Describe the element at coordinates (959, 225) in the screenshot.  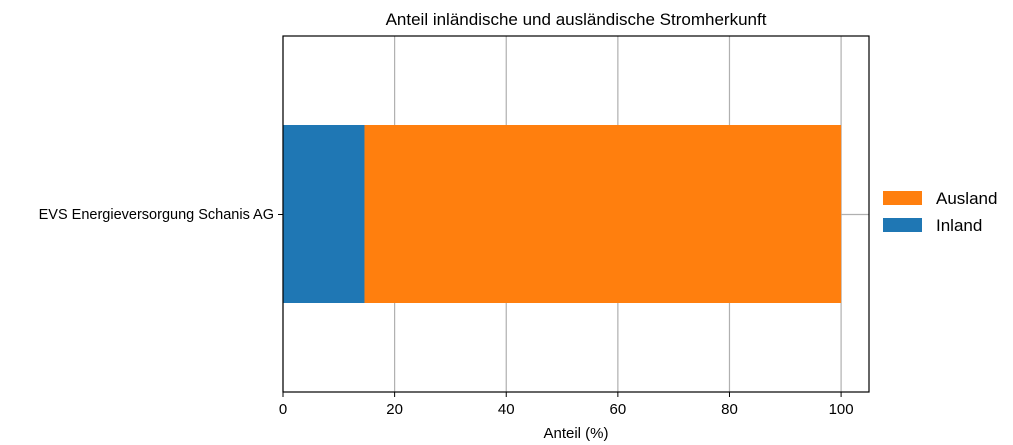
I see `legend-label-inland: Inland` at that location.